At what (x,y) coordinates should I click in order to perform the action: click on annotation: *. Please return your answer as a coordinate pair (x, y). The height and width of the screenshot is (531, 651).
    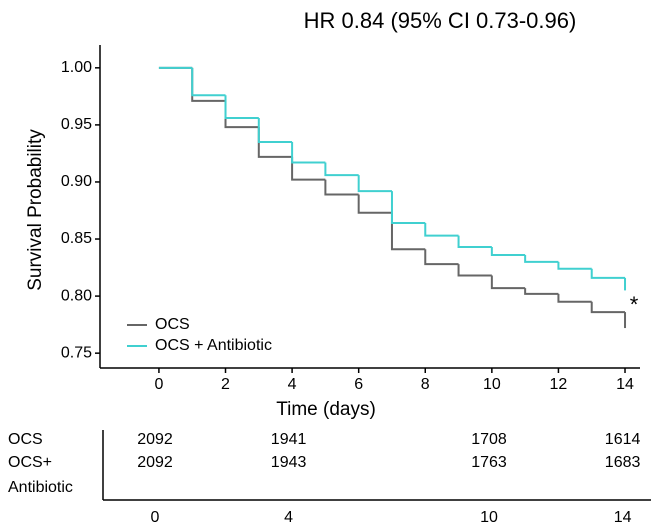
    Looking at the image, I should click on (634, 304).